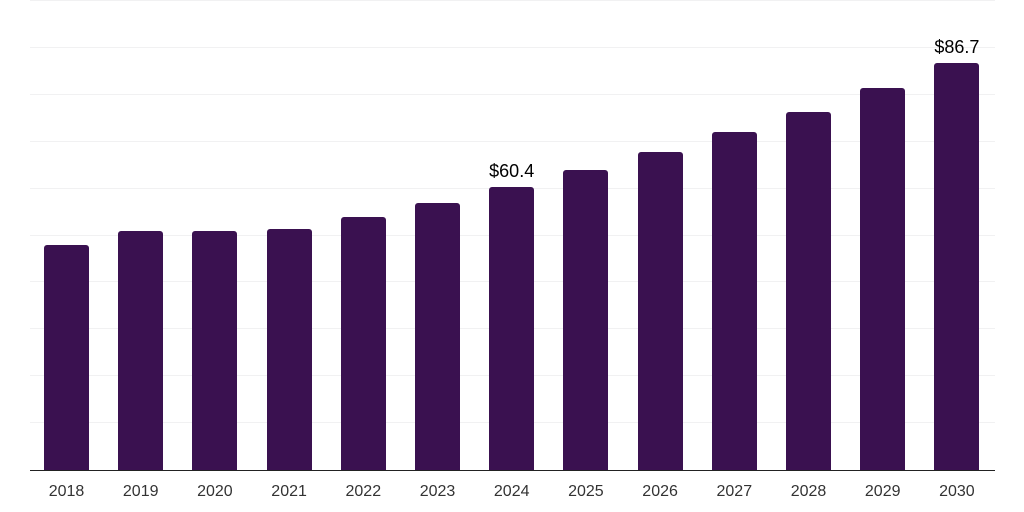 The height and width of the screenshot is (512, 1024). Describe the element at coordinates (957, 266) in the screenshot. I see `bar-2030` at that location.